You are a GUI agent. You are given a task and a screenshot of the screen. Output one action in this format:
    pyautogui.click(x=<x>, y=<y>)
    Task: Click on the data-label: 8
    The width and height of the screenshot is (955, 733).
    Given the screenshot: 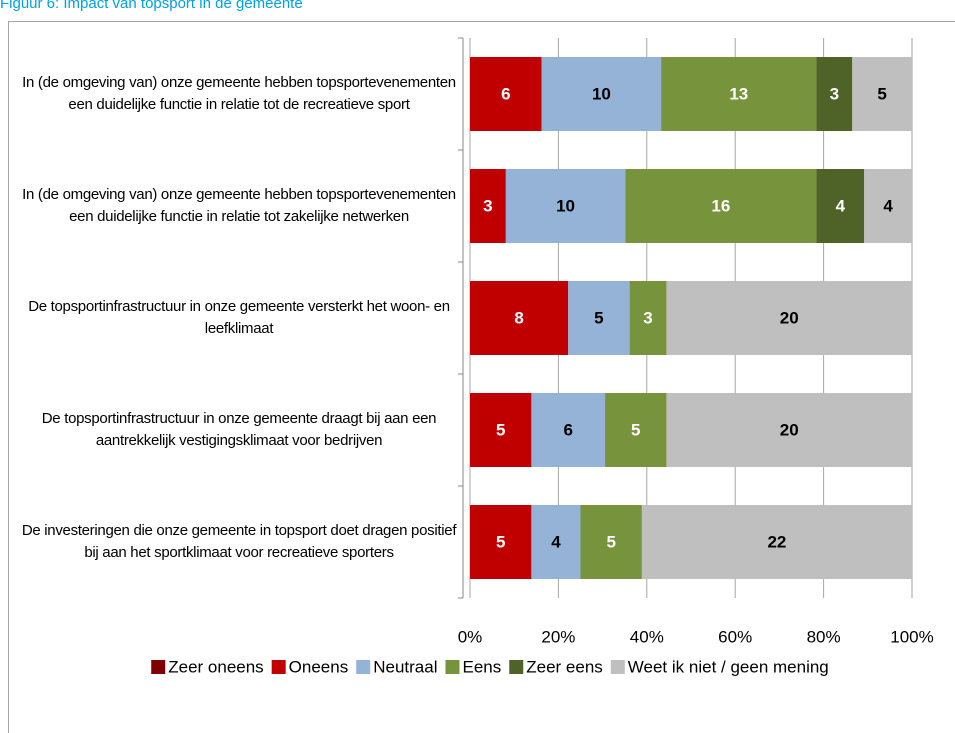 What is the action you would take?
    pyautogui.click(x=518, y=317)
    